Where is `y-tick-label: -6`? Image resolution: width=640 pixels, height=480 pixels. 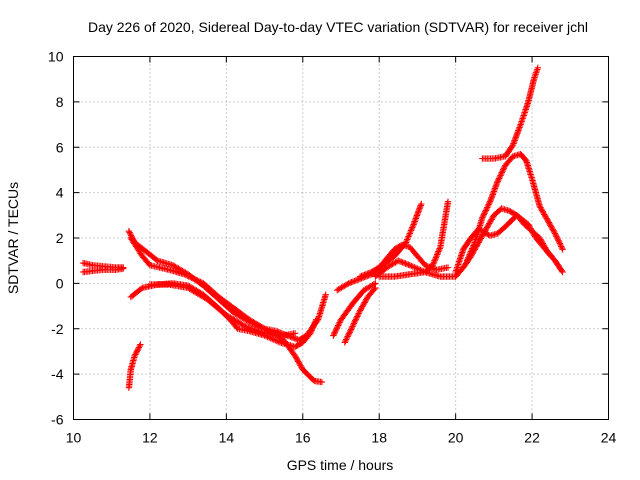
y-tick-label: -6 is located at coordinates (57, 420).